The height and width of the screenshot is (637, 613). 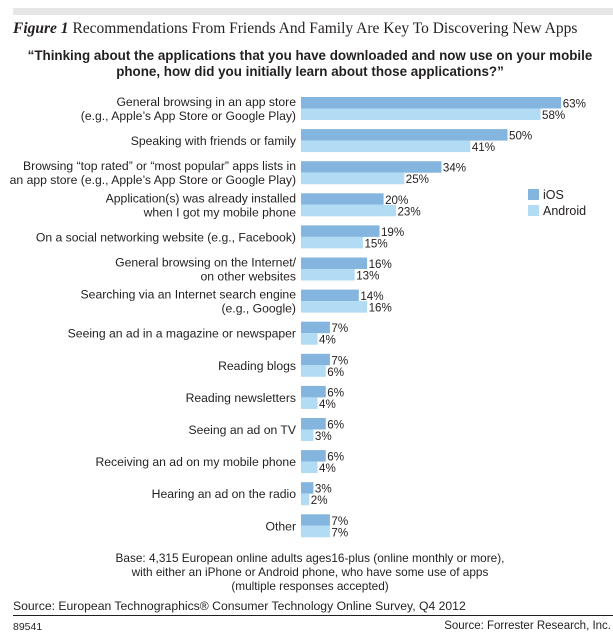 I want to click on value-label-android: 15%, so click(x=375, y=243).